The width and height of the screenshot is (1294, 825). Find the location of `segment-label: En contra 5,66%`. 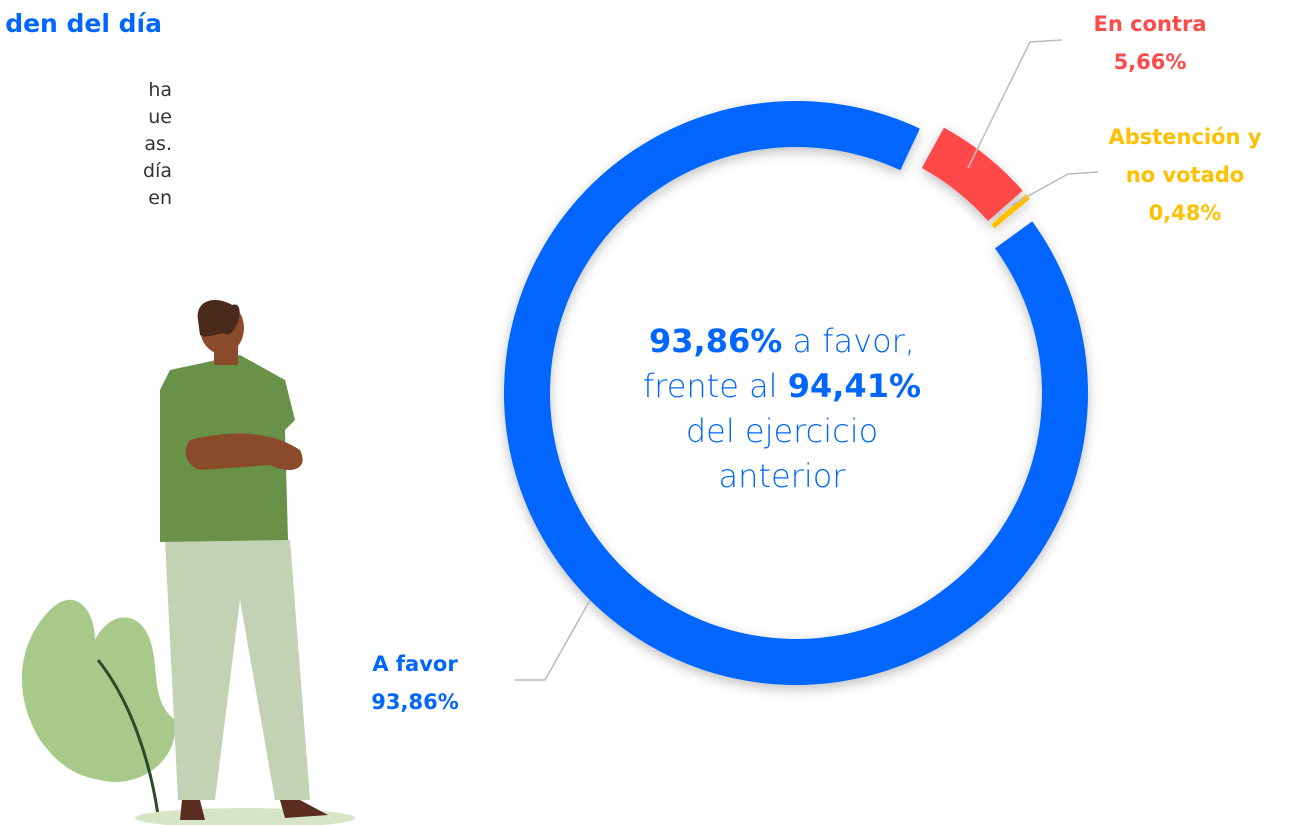

segment-label: En contra 5,66% is located at coordinates (1150, 43).